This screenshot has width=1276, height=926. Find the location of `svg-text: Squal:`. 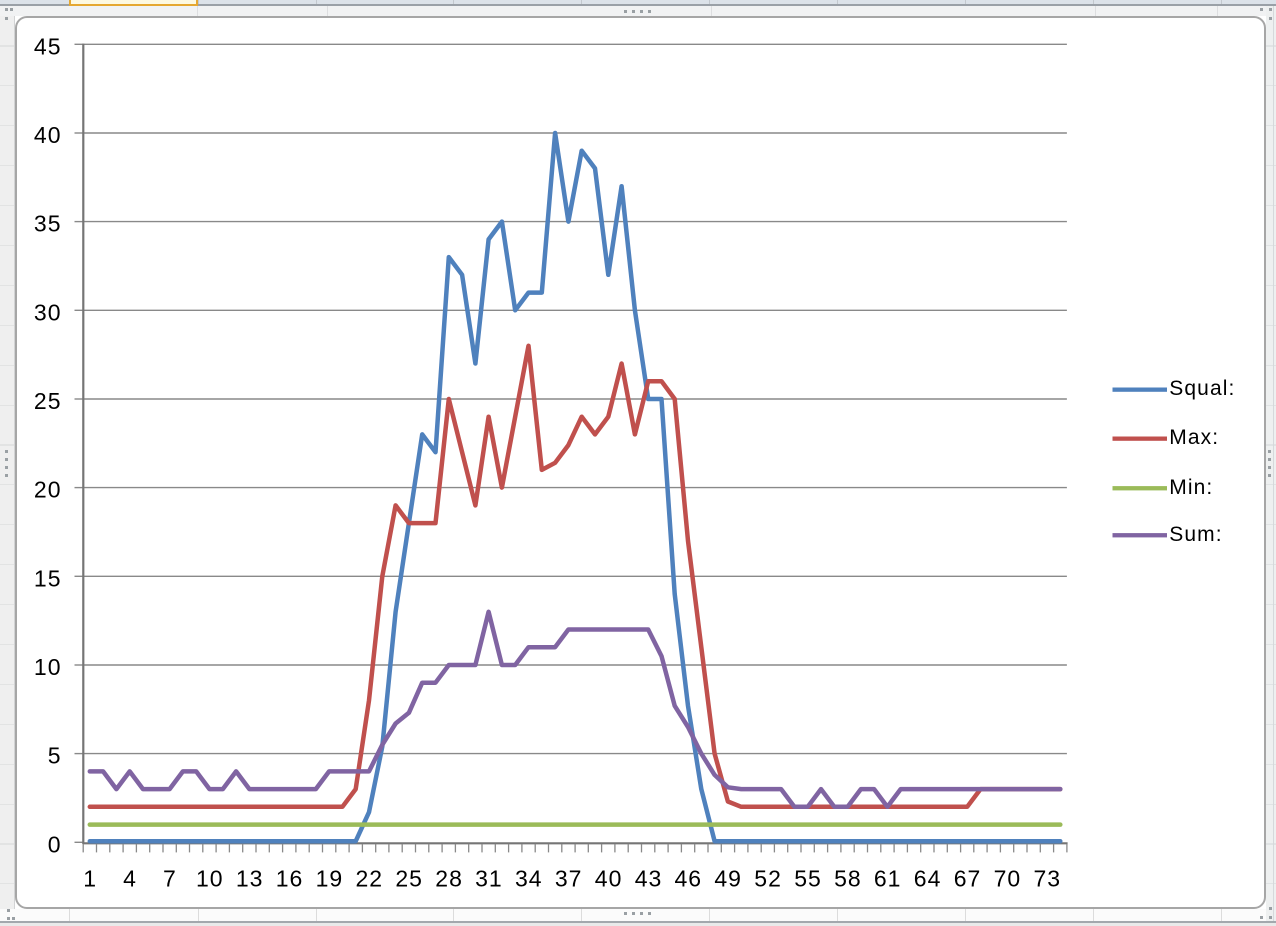

svg-text: Squal: is located at coordinates (1202, 388).